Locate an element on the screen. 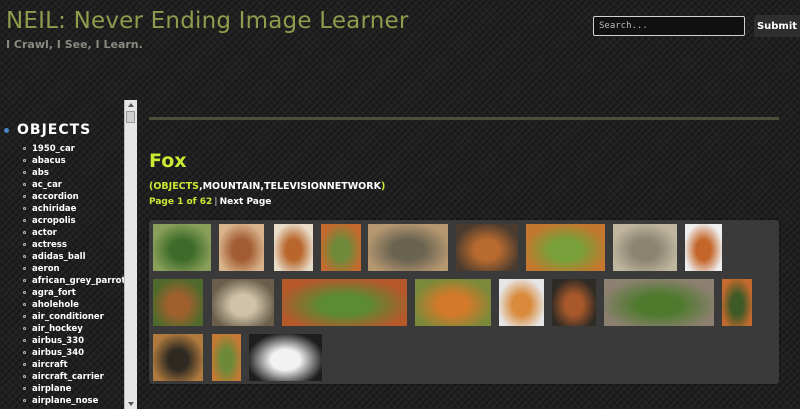 The height and width of the screenshot is (409, 800). content-divider is located at coordinates (464, 118).